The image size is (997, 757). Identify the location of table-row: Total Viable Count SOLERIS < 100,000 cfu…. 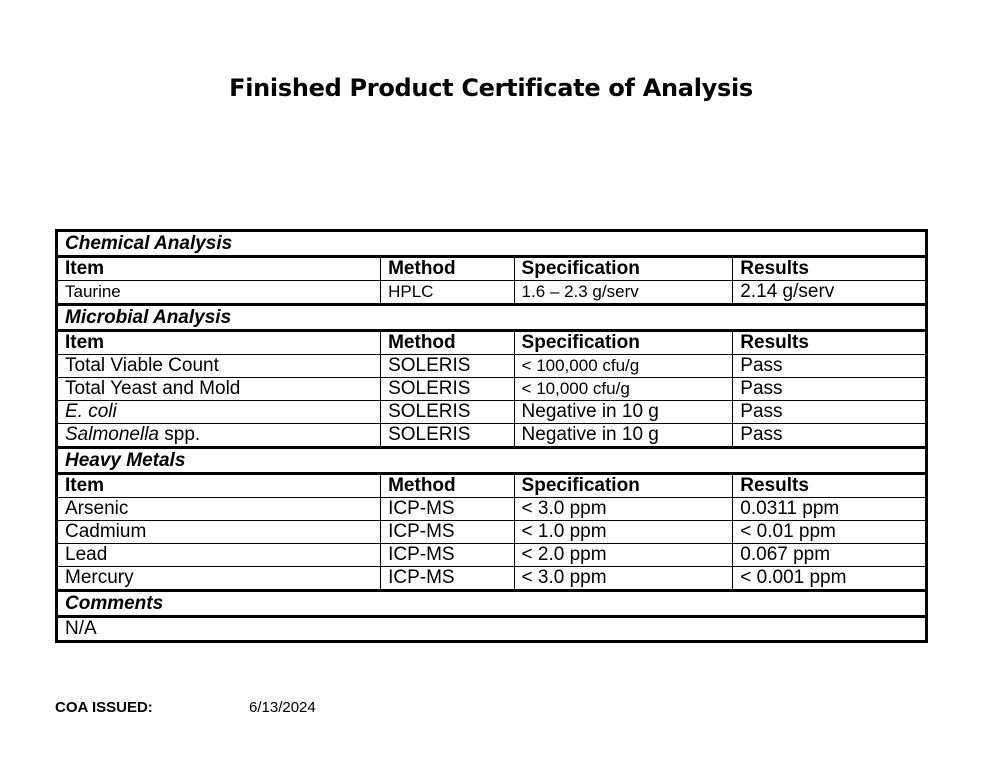
(491, 366).